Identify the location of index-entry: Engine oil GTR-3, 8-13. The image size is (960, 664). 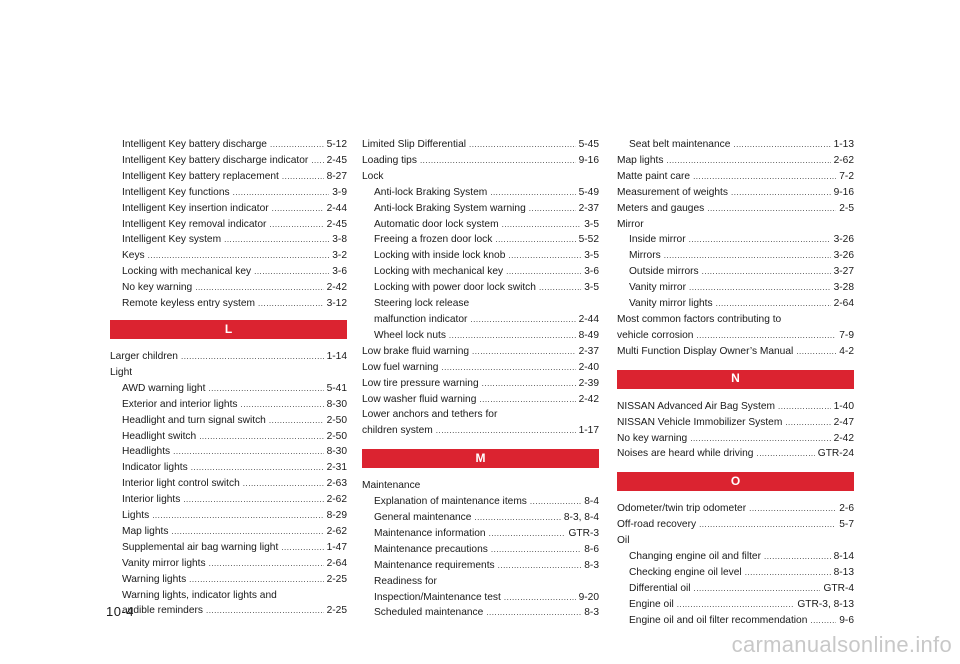
(735, 605).